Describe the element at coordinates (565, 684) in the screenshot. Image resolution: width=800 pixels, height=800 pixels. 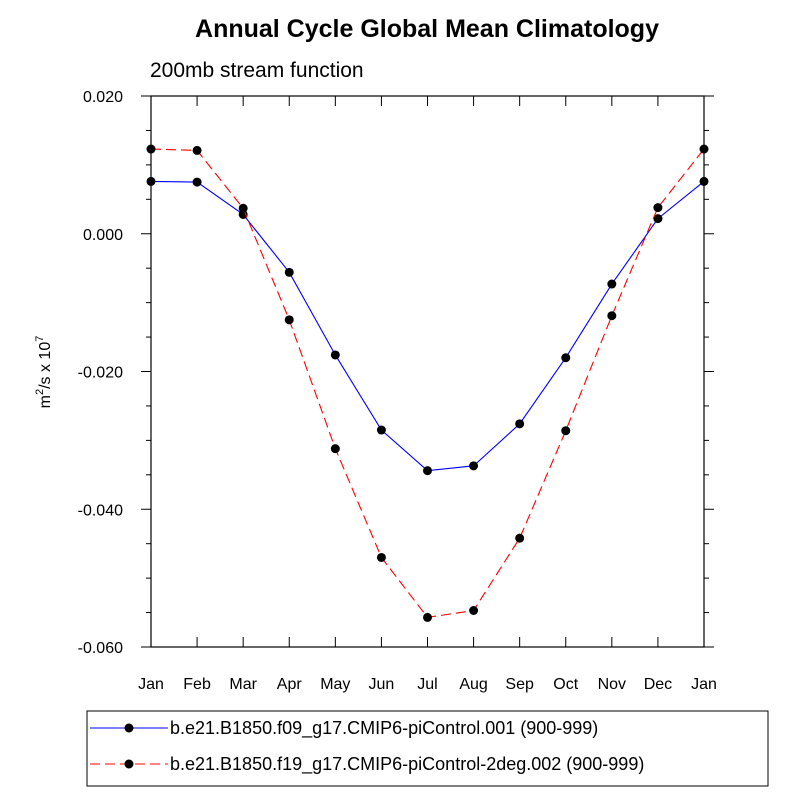
I see `x-tick-label: Oct` at that location.